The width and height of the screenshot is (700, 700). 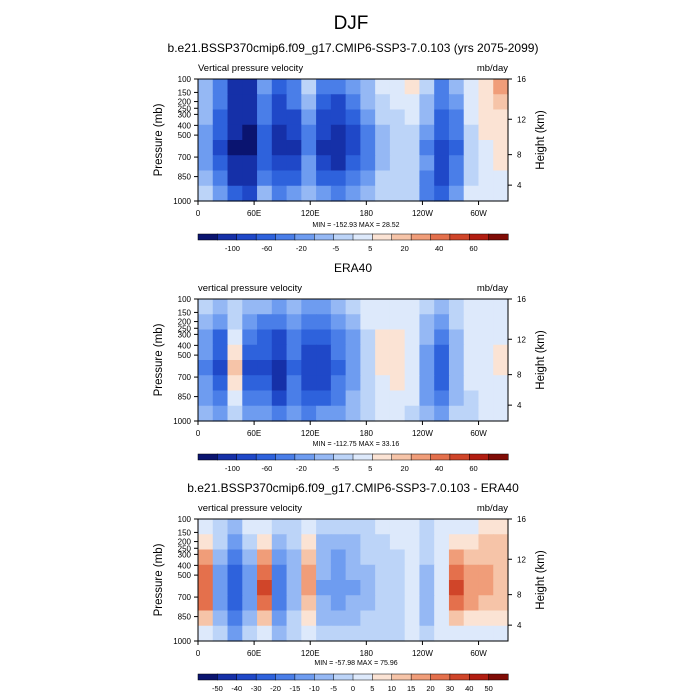 I want to click on colorbar-label: -40, so click(x=236, y=688).